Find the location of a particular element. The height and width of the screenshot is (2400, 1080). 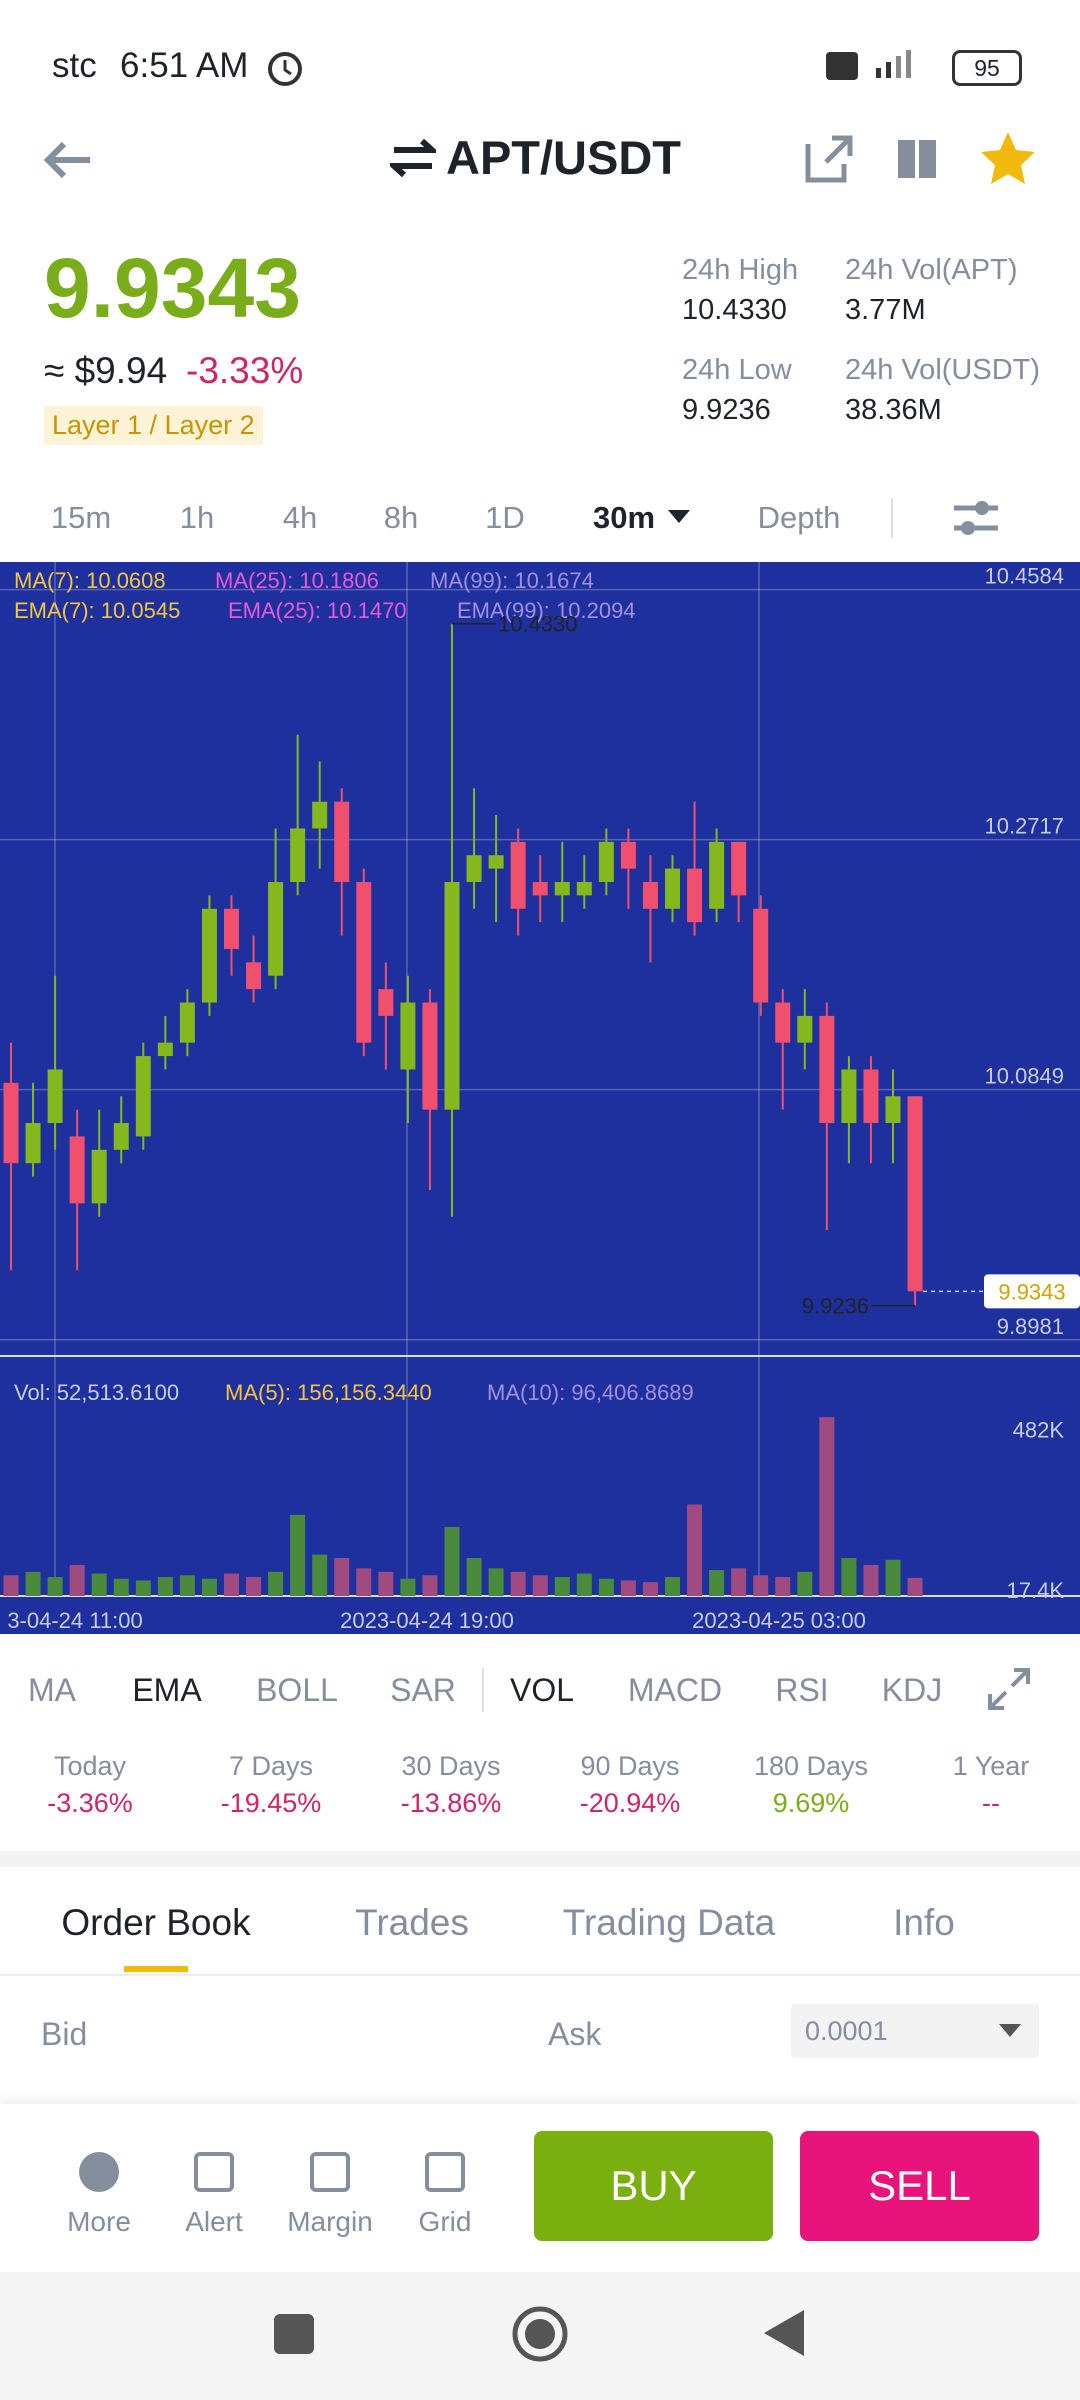

interval-tab: 8h is located at coordinates (401, 517).